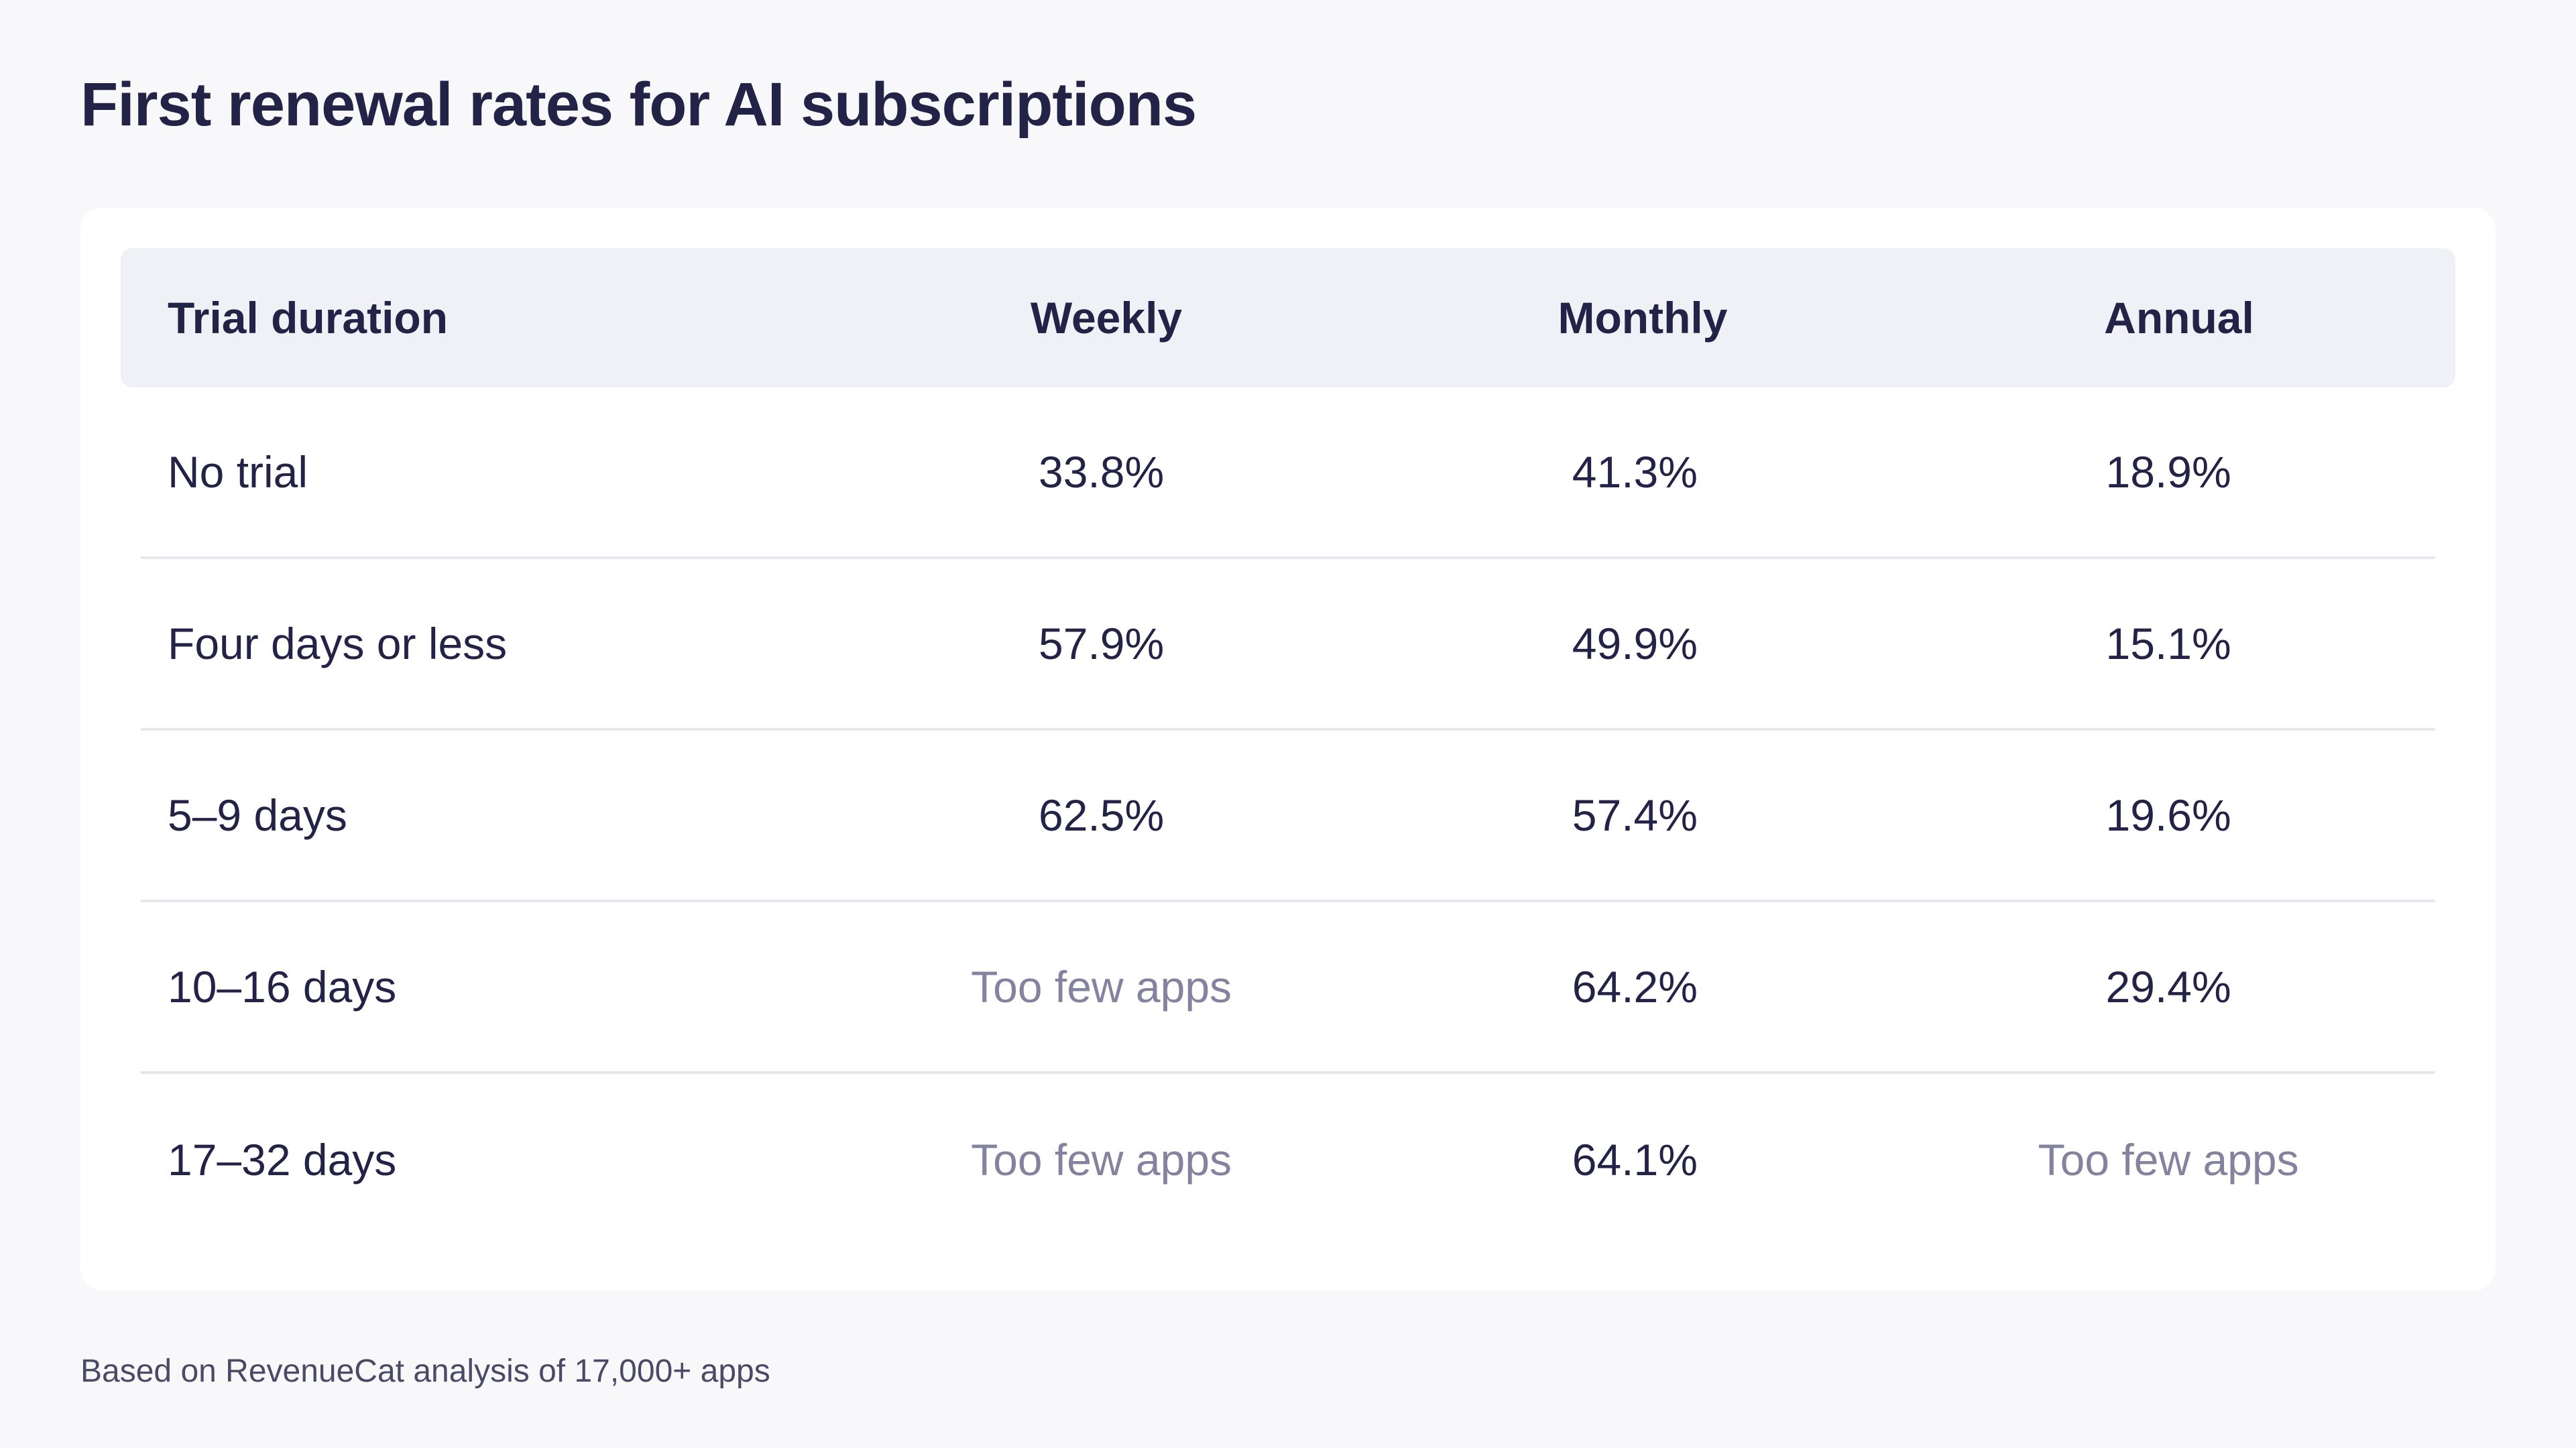 Image resolution: width=2576 pixels, height=1448 pixels. What do you see at coordinates (2168, 1160) in the screenshot?
I see `table-cell-annual: Too few apps` at bounding box center [2168, 1160].